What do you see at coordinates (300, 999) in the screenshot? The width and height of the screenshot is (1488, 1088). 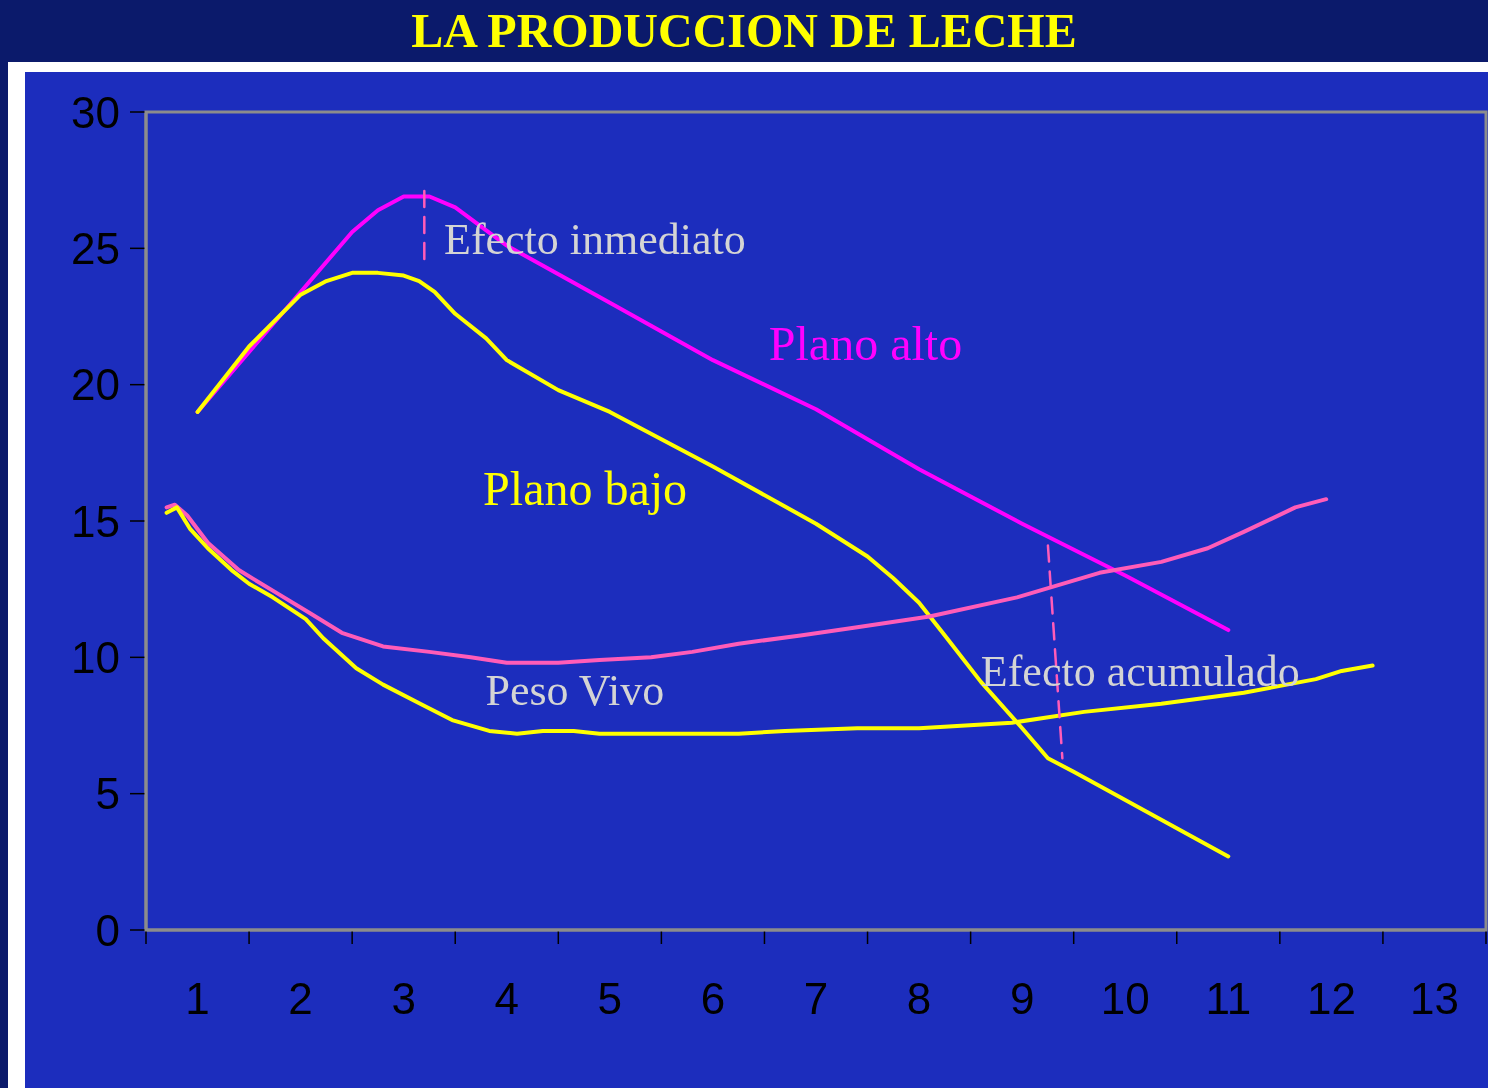 I see `x-tick-label: 2` at bounding box center [300, 999].